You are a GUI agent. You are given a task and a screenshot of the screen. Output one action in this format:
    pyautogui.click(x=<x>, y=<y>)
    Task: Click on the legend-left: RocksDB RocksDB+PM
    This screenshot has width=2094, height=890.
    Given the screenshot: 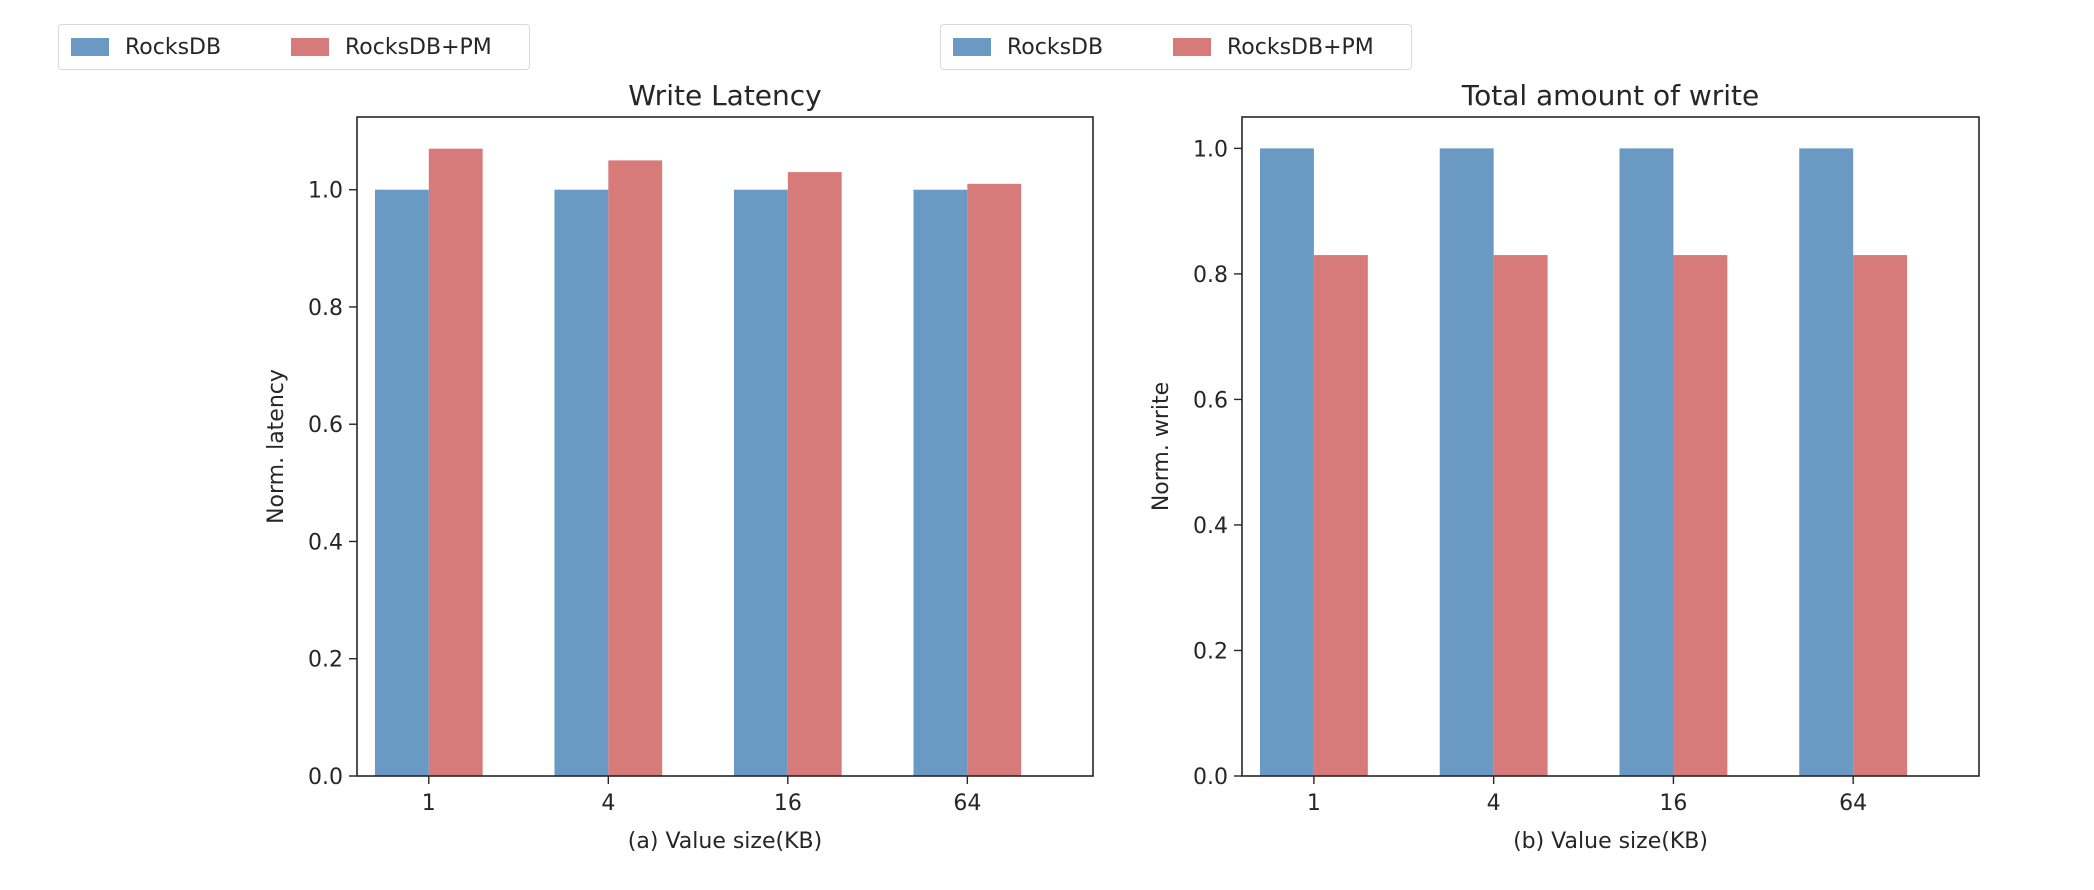 What is the action you would take?
    pyautogui.click(x=294, y=47)
    